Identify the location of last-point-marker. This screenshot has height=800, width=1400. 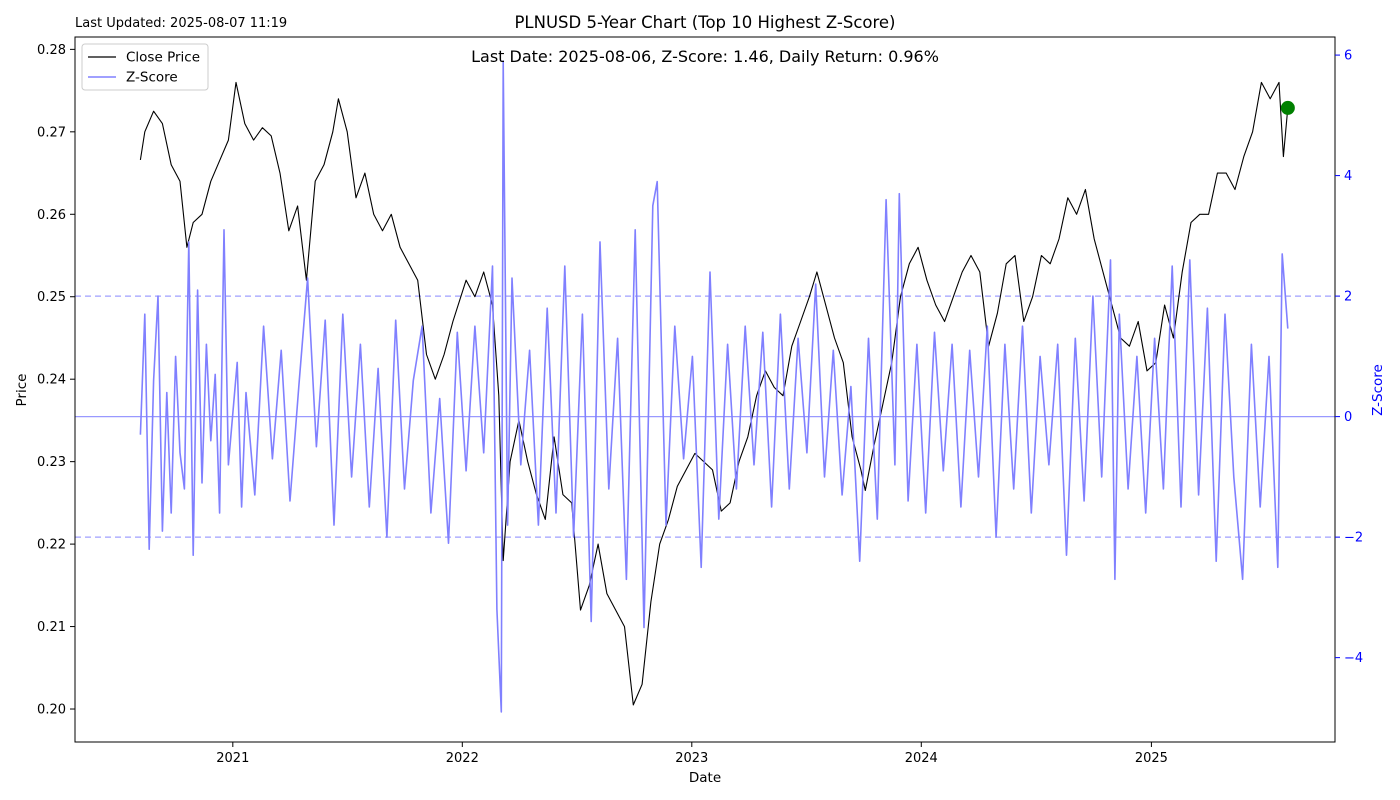
(1287, 107).